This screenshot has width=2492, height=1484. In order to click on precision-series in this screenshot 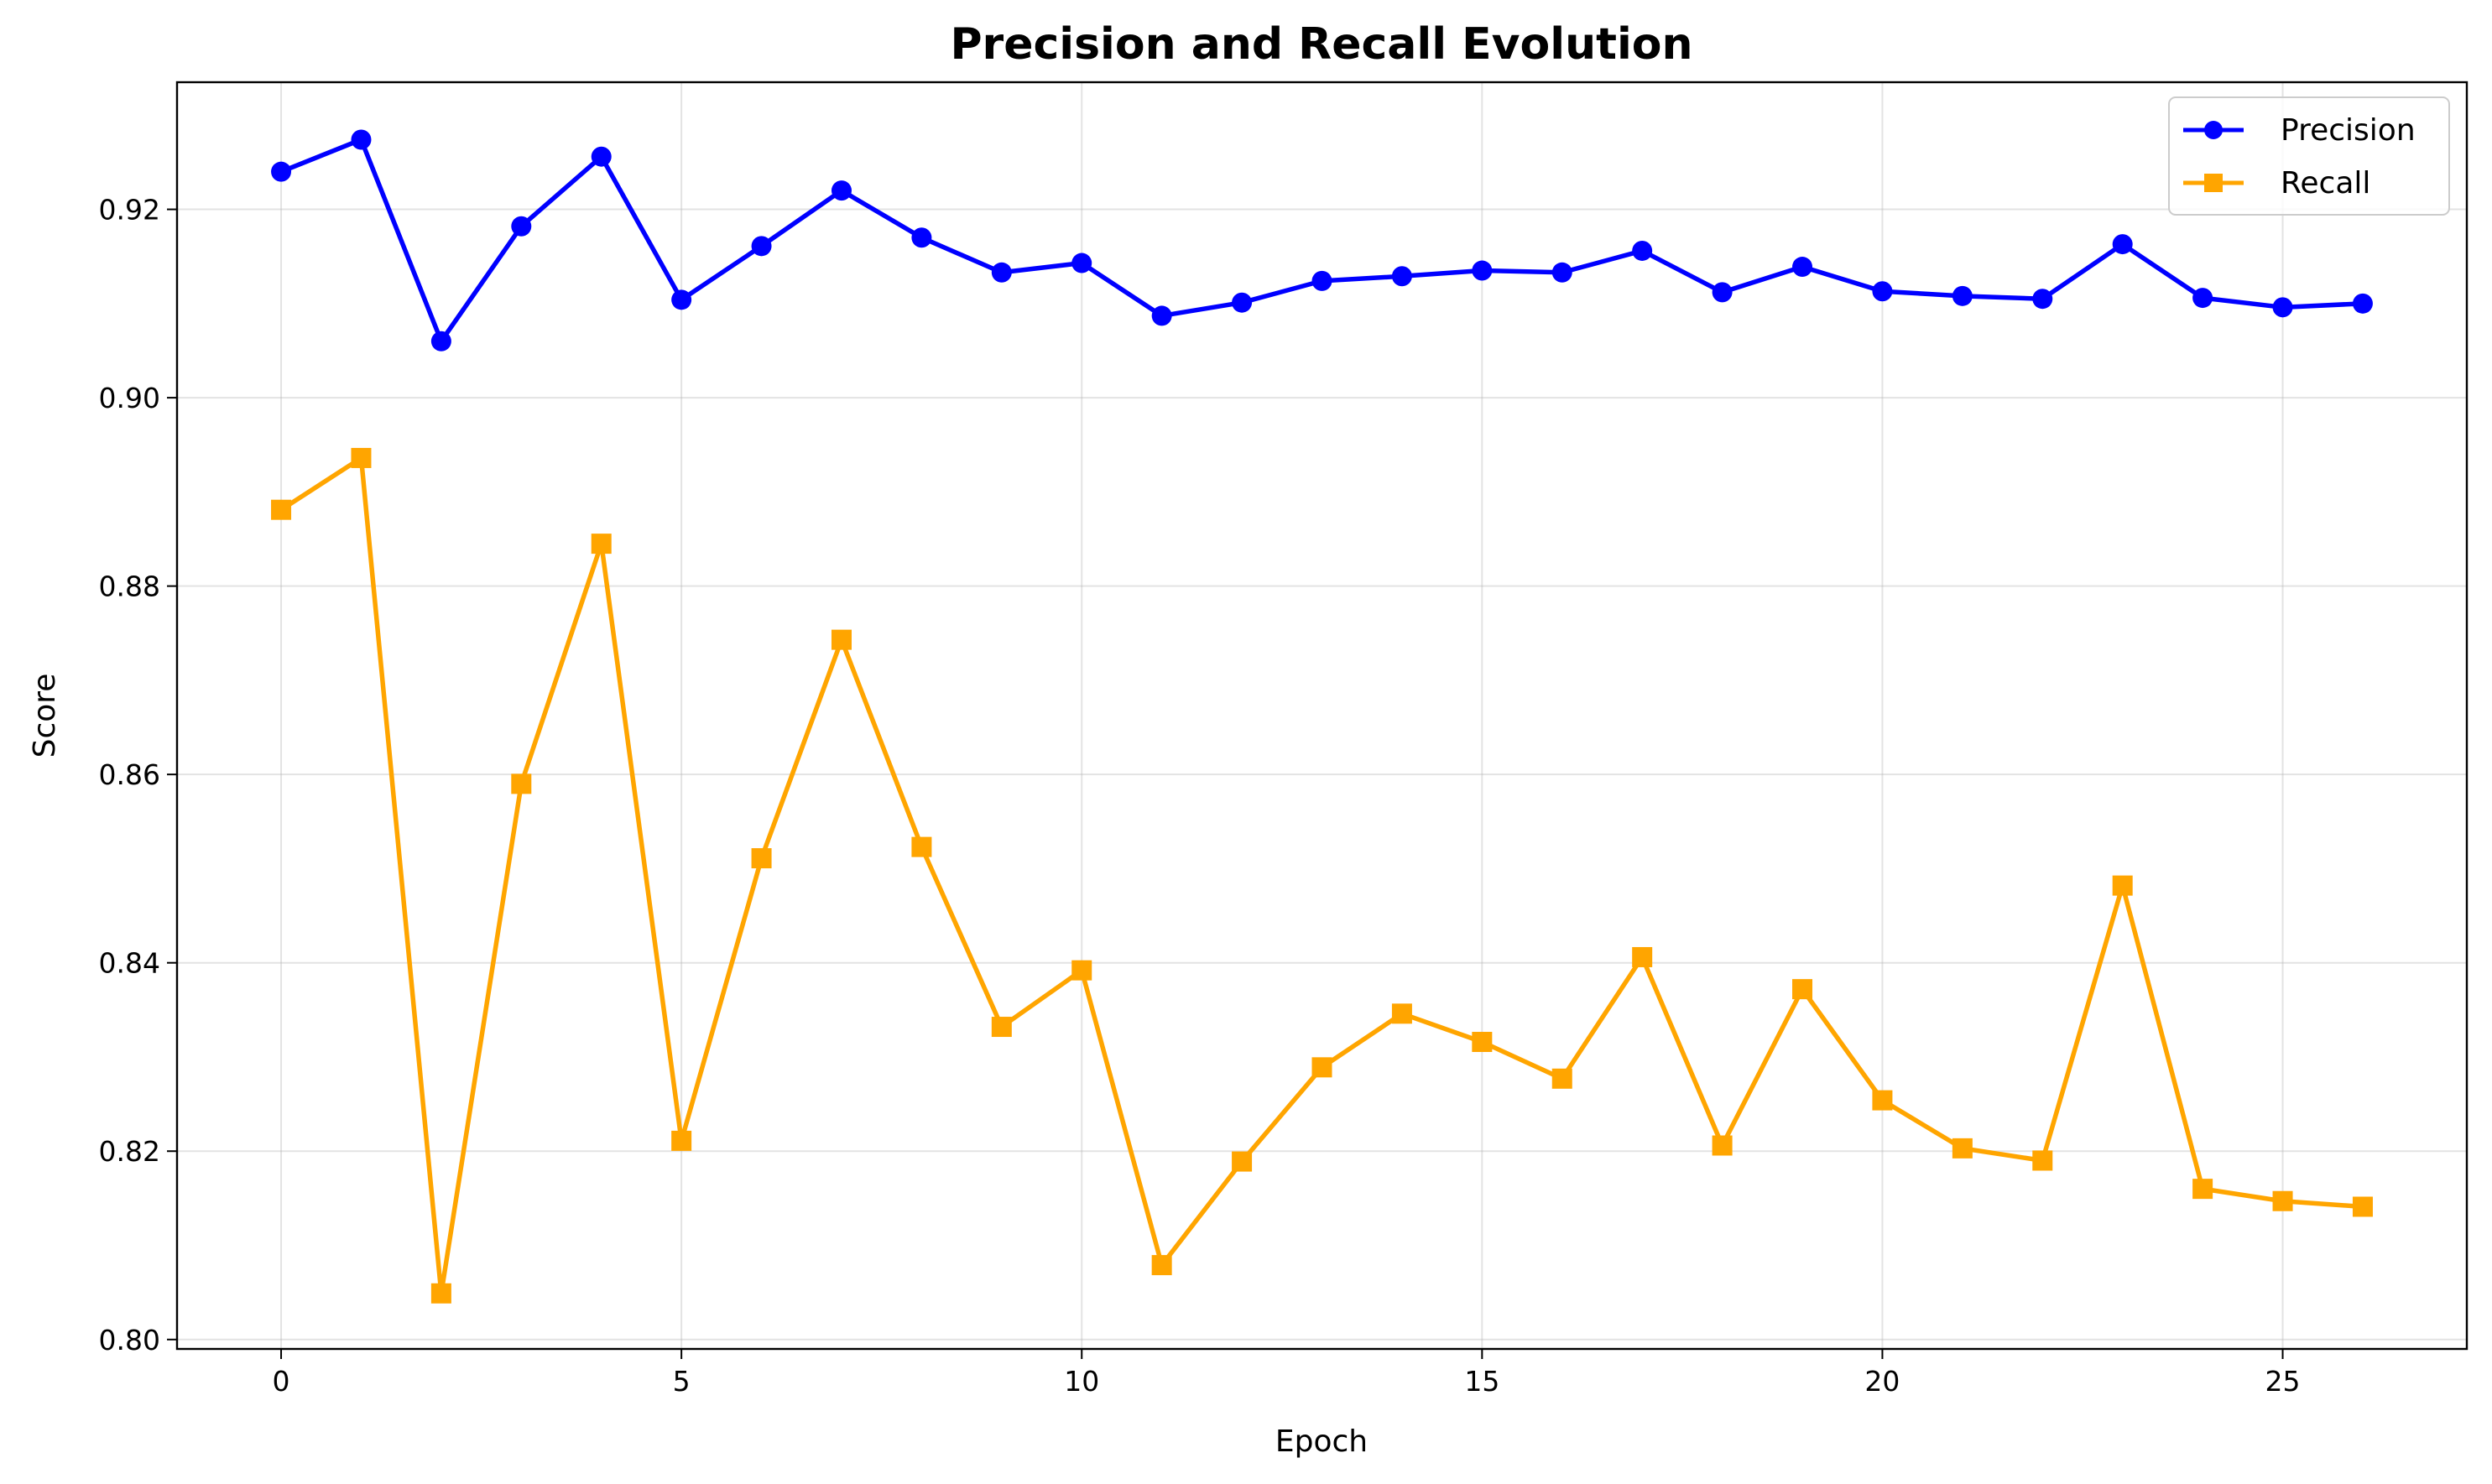, I will do `click(1322, 240)`.